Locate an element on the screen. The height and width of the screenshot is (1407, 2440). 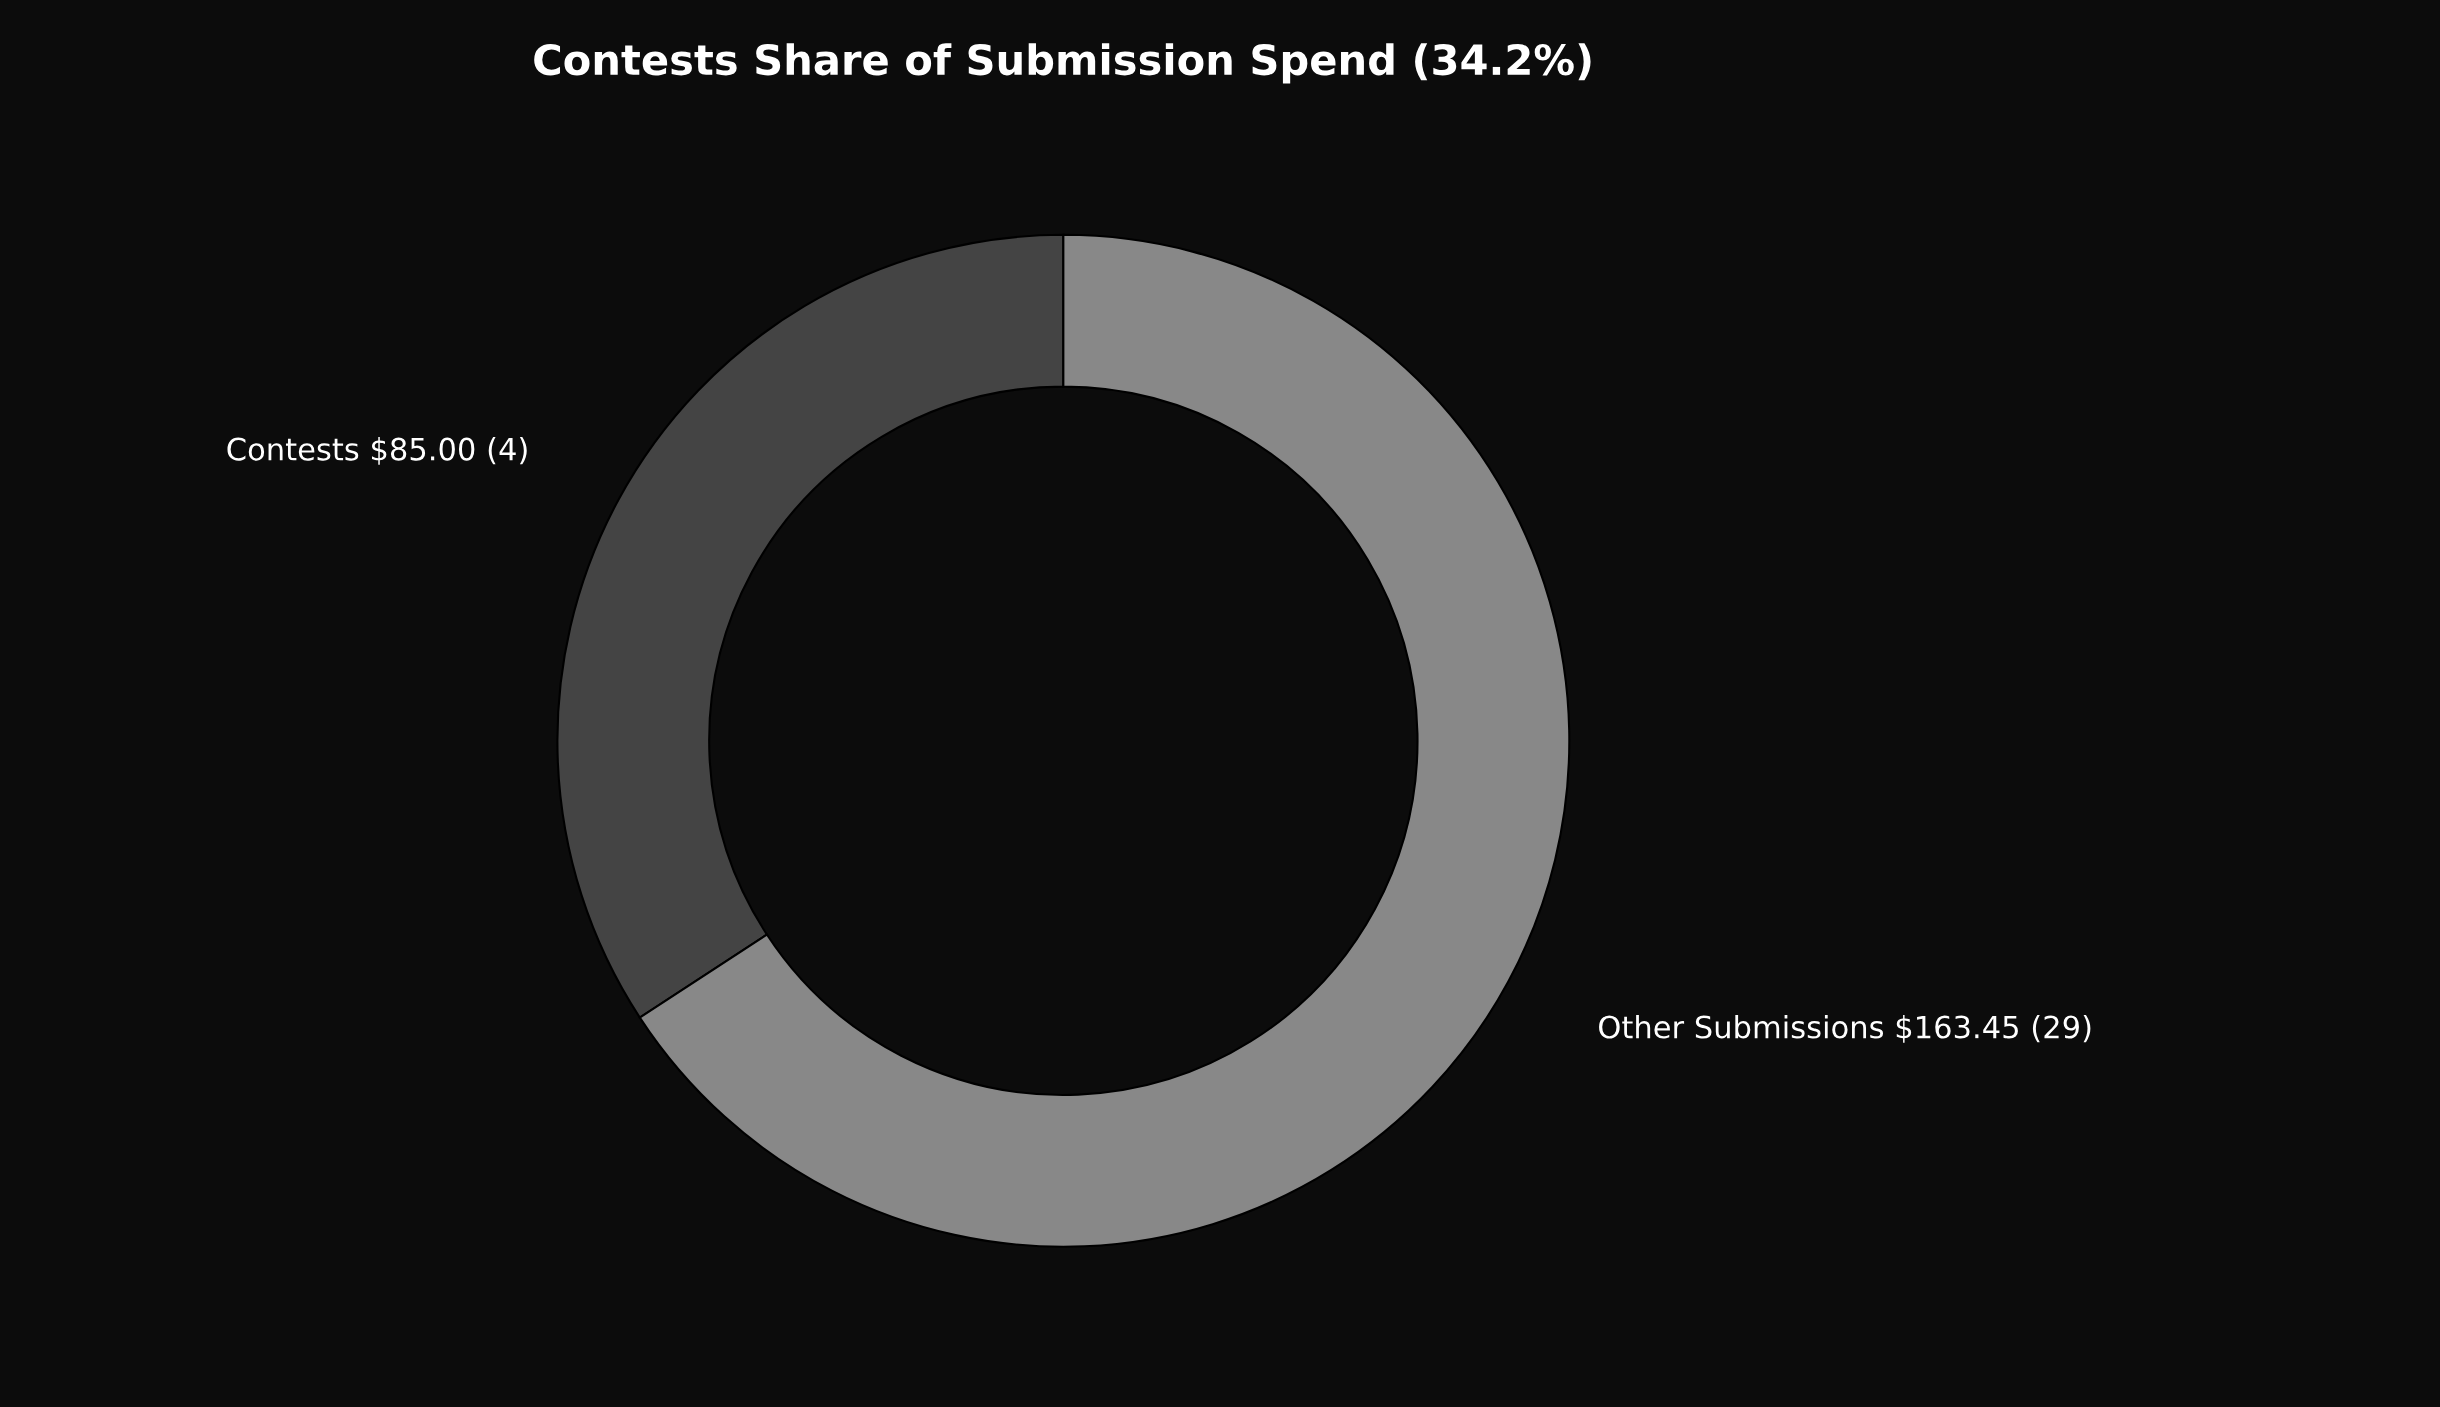
chart-title: Contests Share of Submission Spend (34.2%) is located at coordinates (1062, 63).